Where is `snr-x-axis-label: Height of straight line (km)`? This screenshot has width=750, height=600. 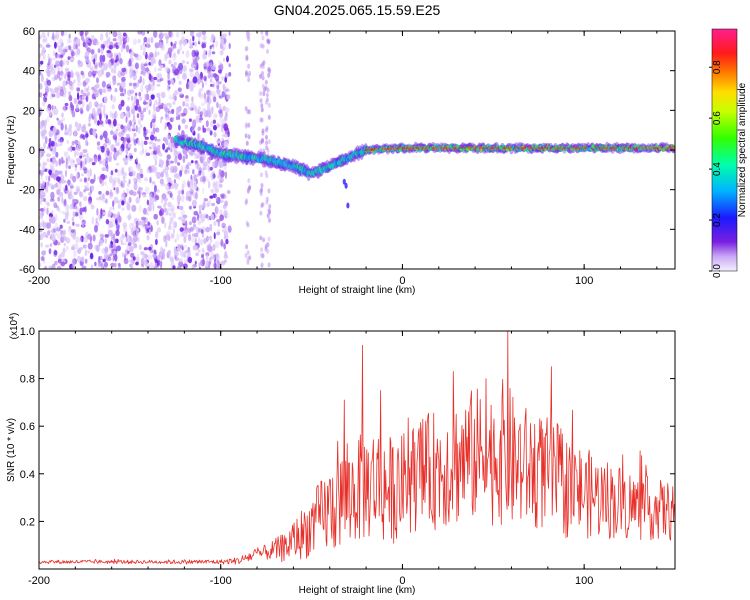
snr-x-axis-label: Height of straight line (km) is located at coordinates (357, 590).